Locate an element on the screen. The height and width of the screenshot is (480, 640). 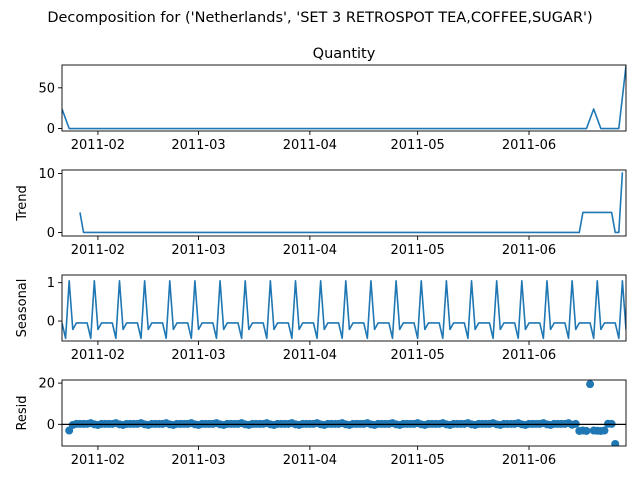
seasonal-xtick-label: 2011-03 is located at coordinates (198, 355).